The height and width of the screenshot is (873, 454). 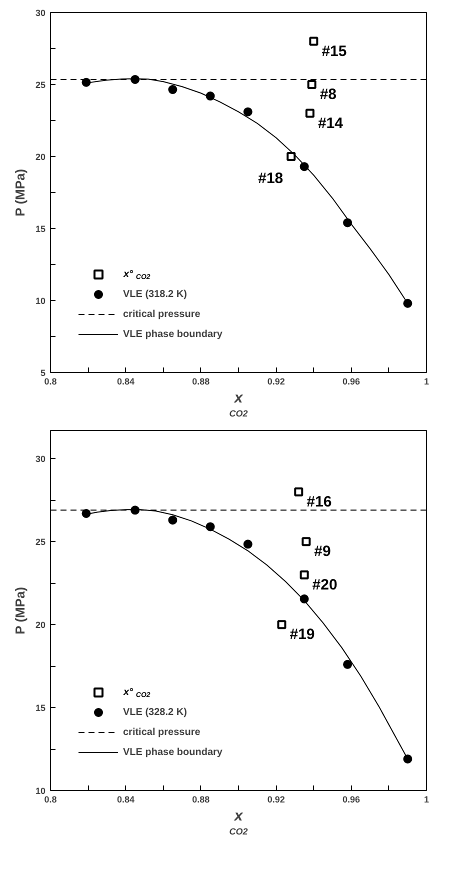 What do you see at coordinates (322, 551) in the screenshot?
I see `annotation: #9` at bounding box center [322, 551].